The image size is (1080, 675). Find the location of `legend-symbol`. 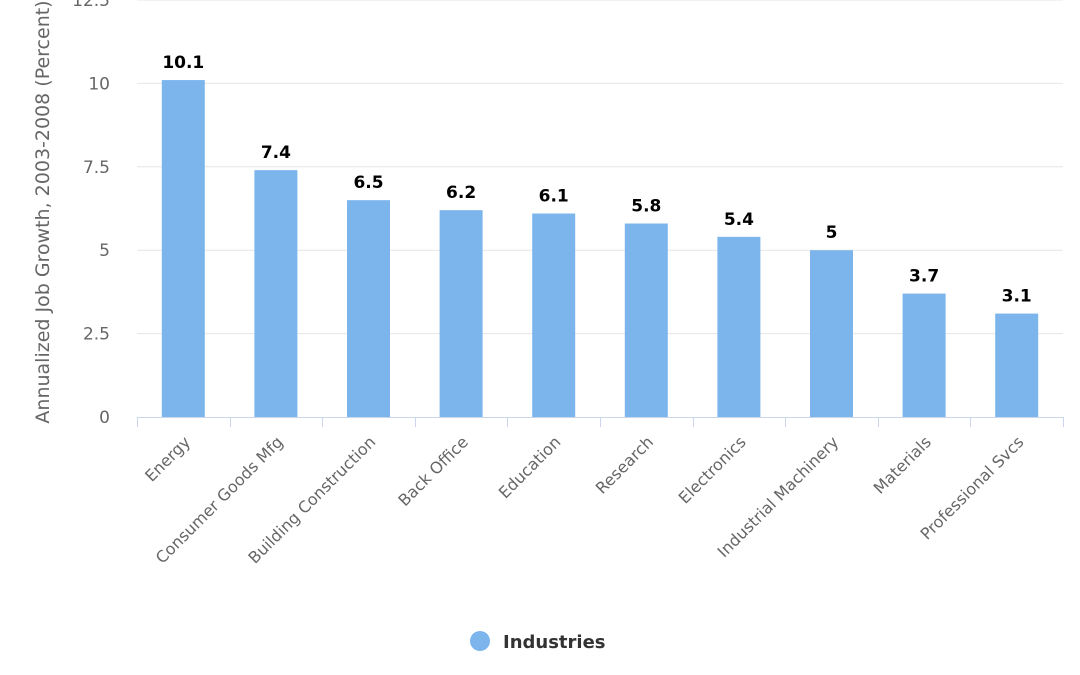

legend-symbol is located at coordinates (480, 641).